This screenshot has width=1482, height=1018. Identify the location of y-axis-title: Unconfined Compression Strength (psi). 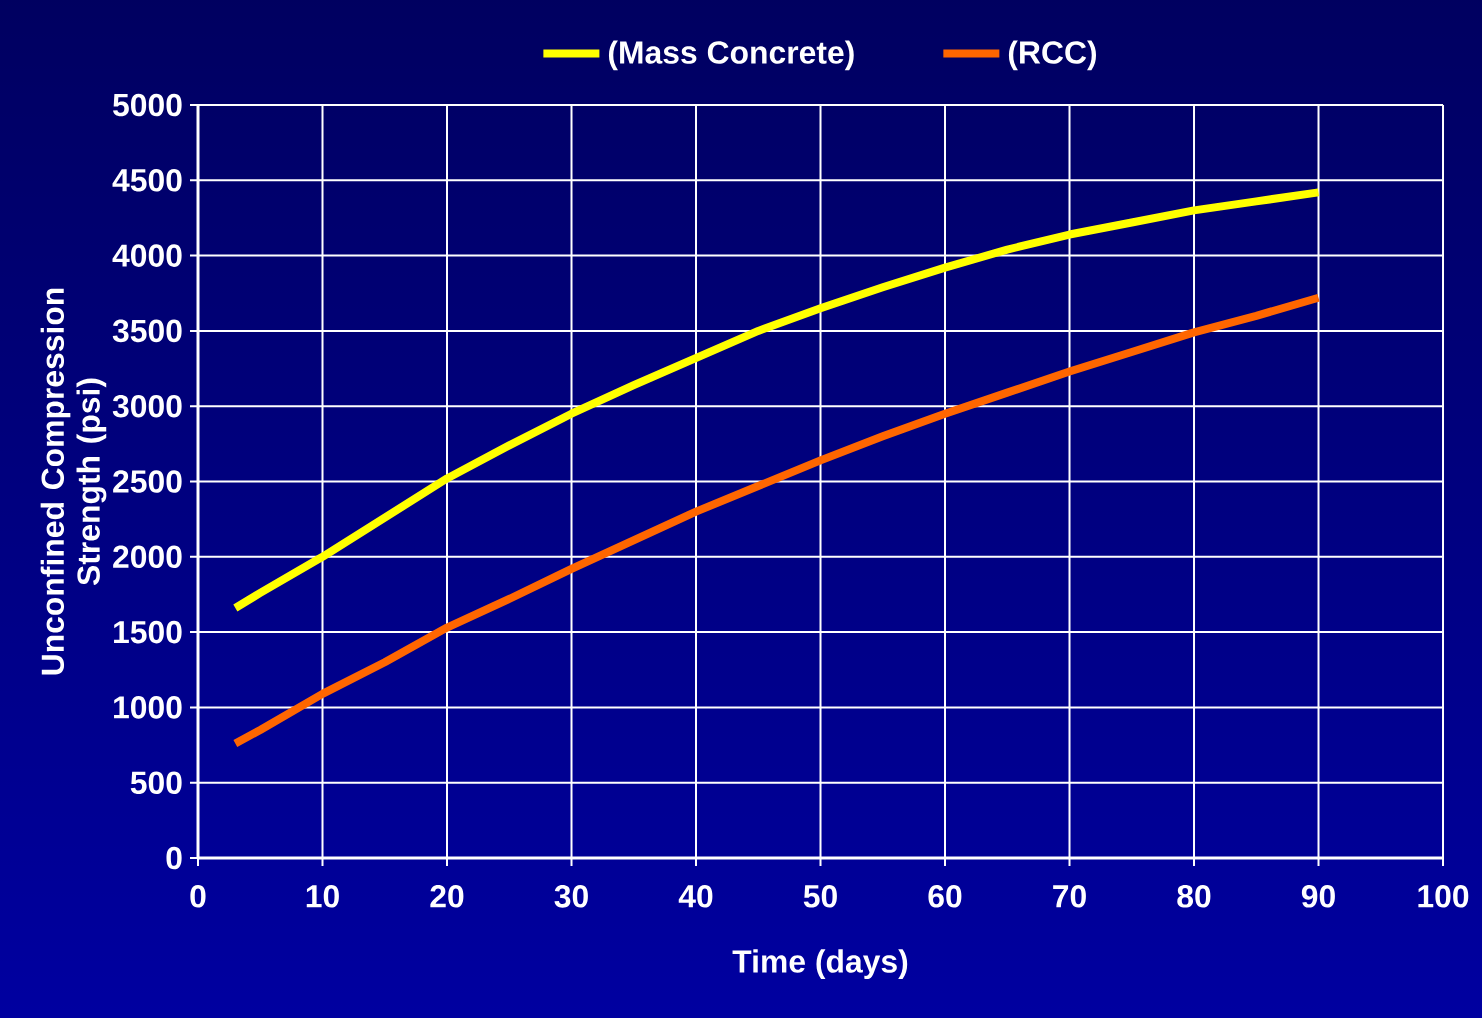
(73, 481).